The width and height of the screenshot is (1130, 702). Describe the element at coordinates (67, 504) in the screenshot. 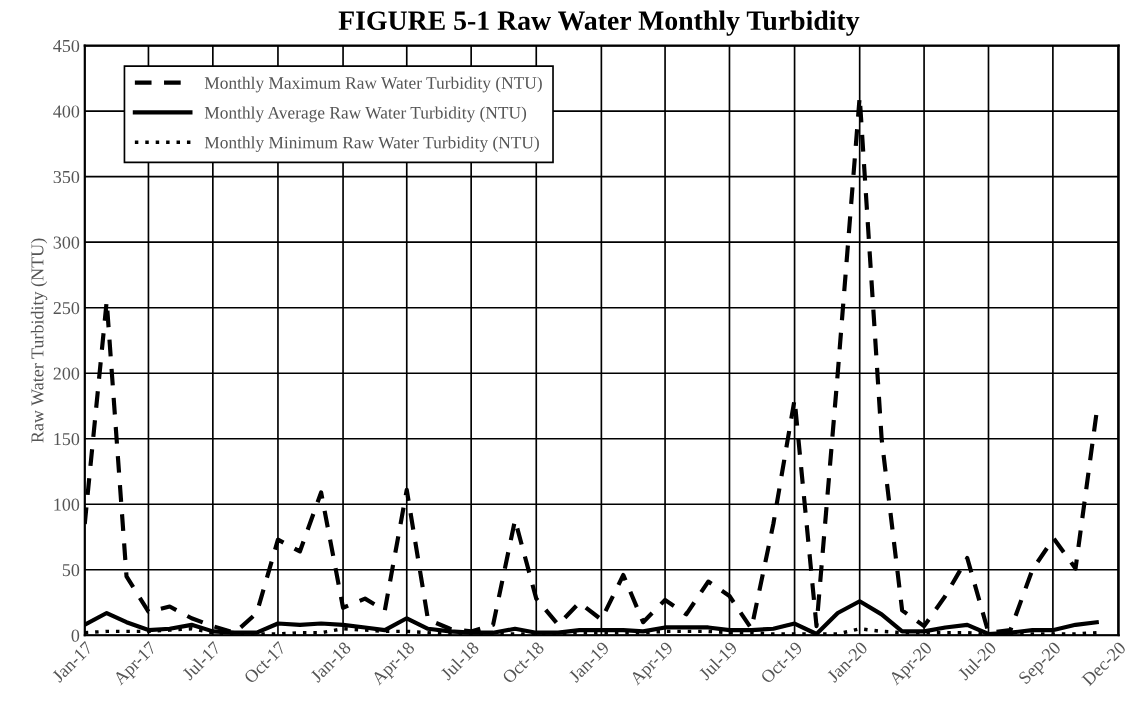

I see `y-tick-label: 100` at that location.